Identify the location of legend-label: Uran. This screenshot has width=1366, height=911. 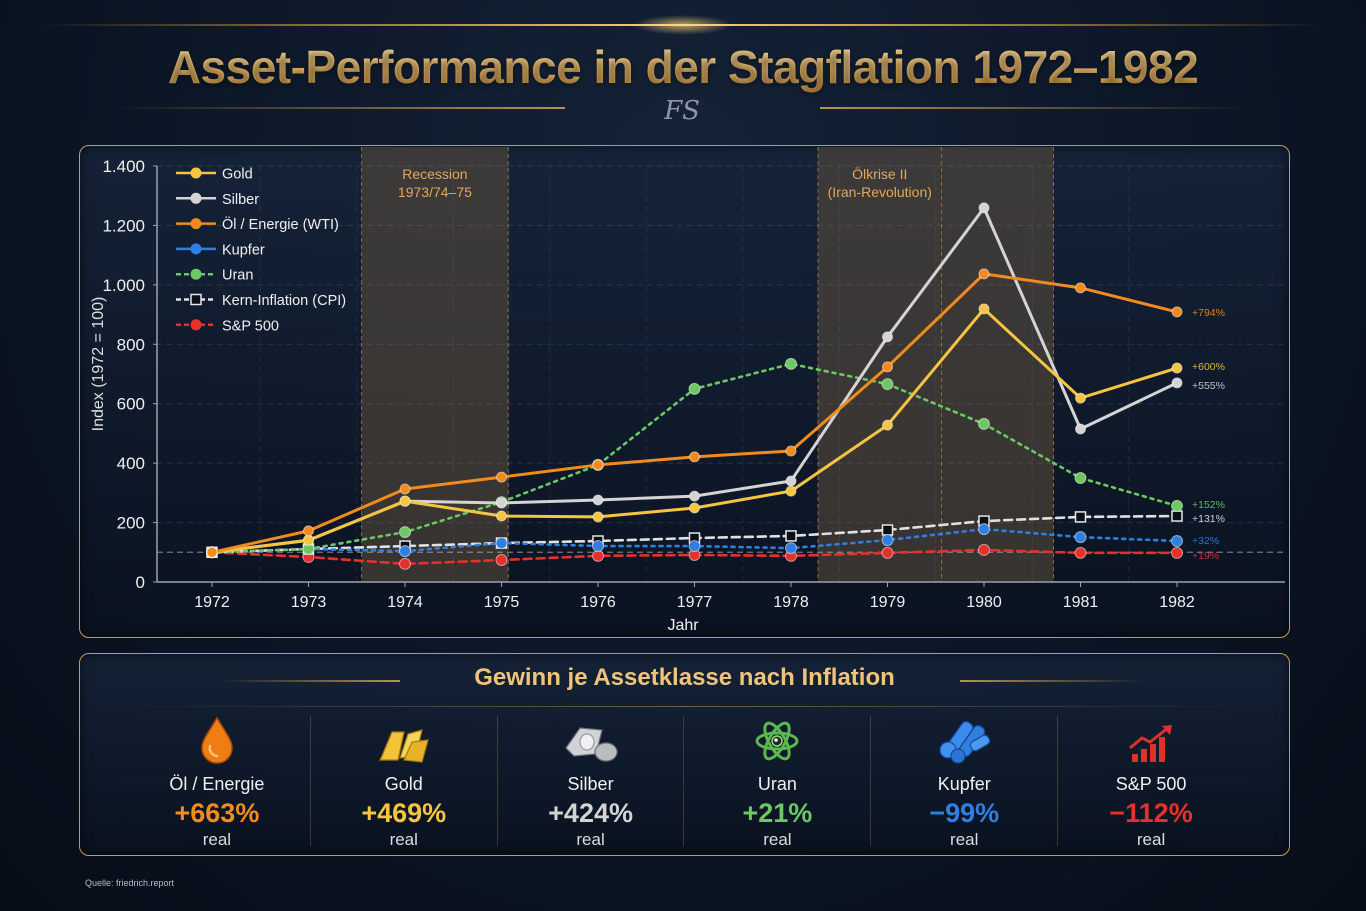
(237, 276).